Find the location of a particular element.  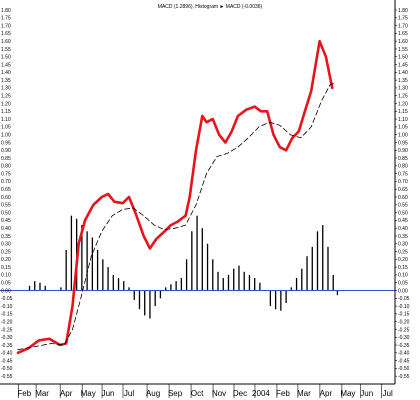

y-tick-label-right: 1.50 is located at coordinates (403, 58).